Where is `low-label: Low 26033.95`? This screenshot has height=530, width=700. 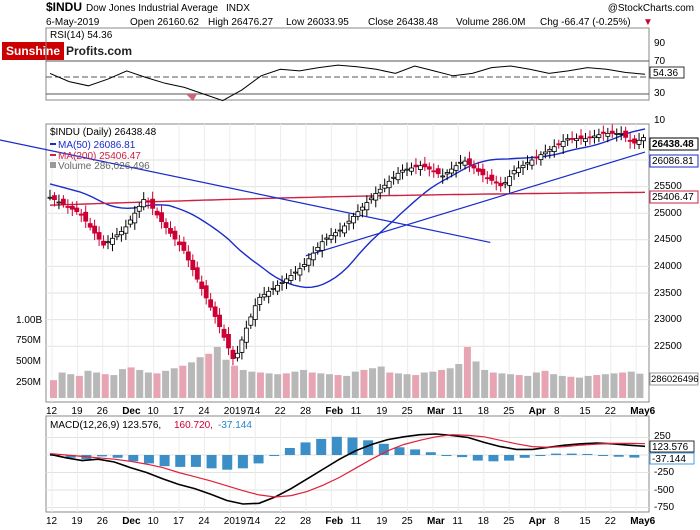
low-label: Low 26033.95 is located at coordinates (317, 22).